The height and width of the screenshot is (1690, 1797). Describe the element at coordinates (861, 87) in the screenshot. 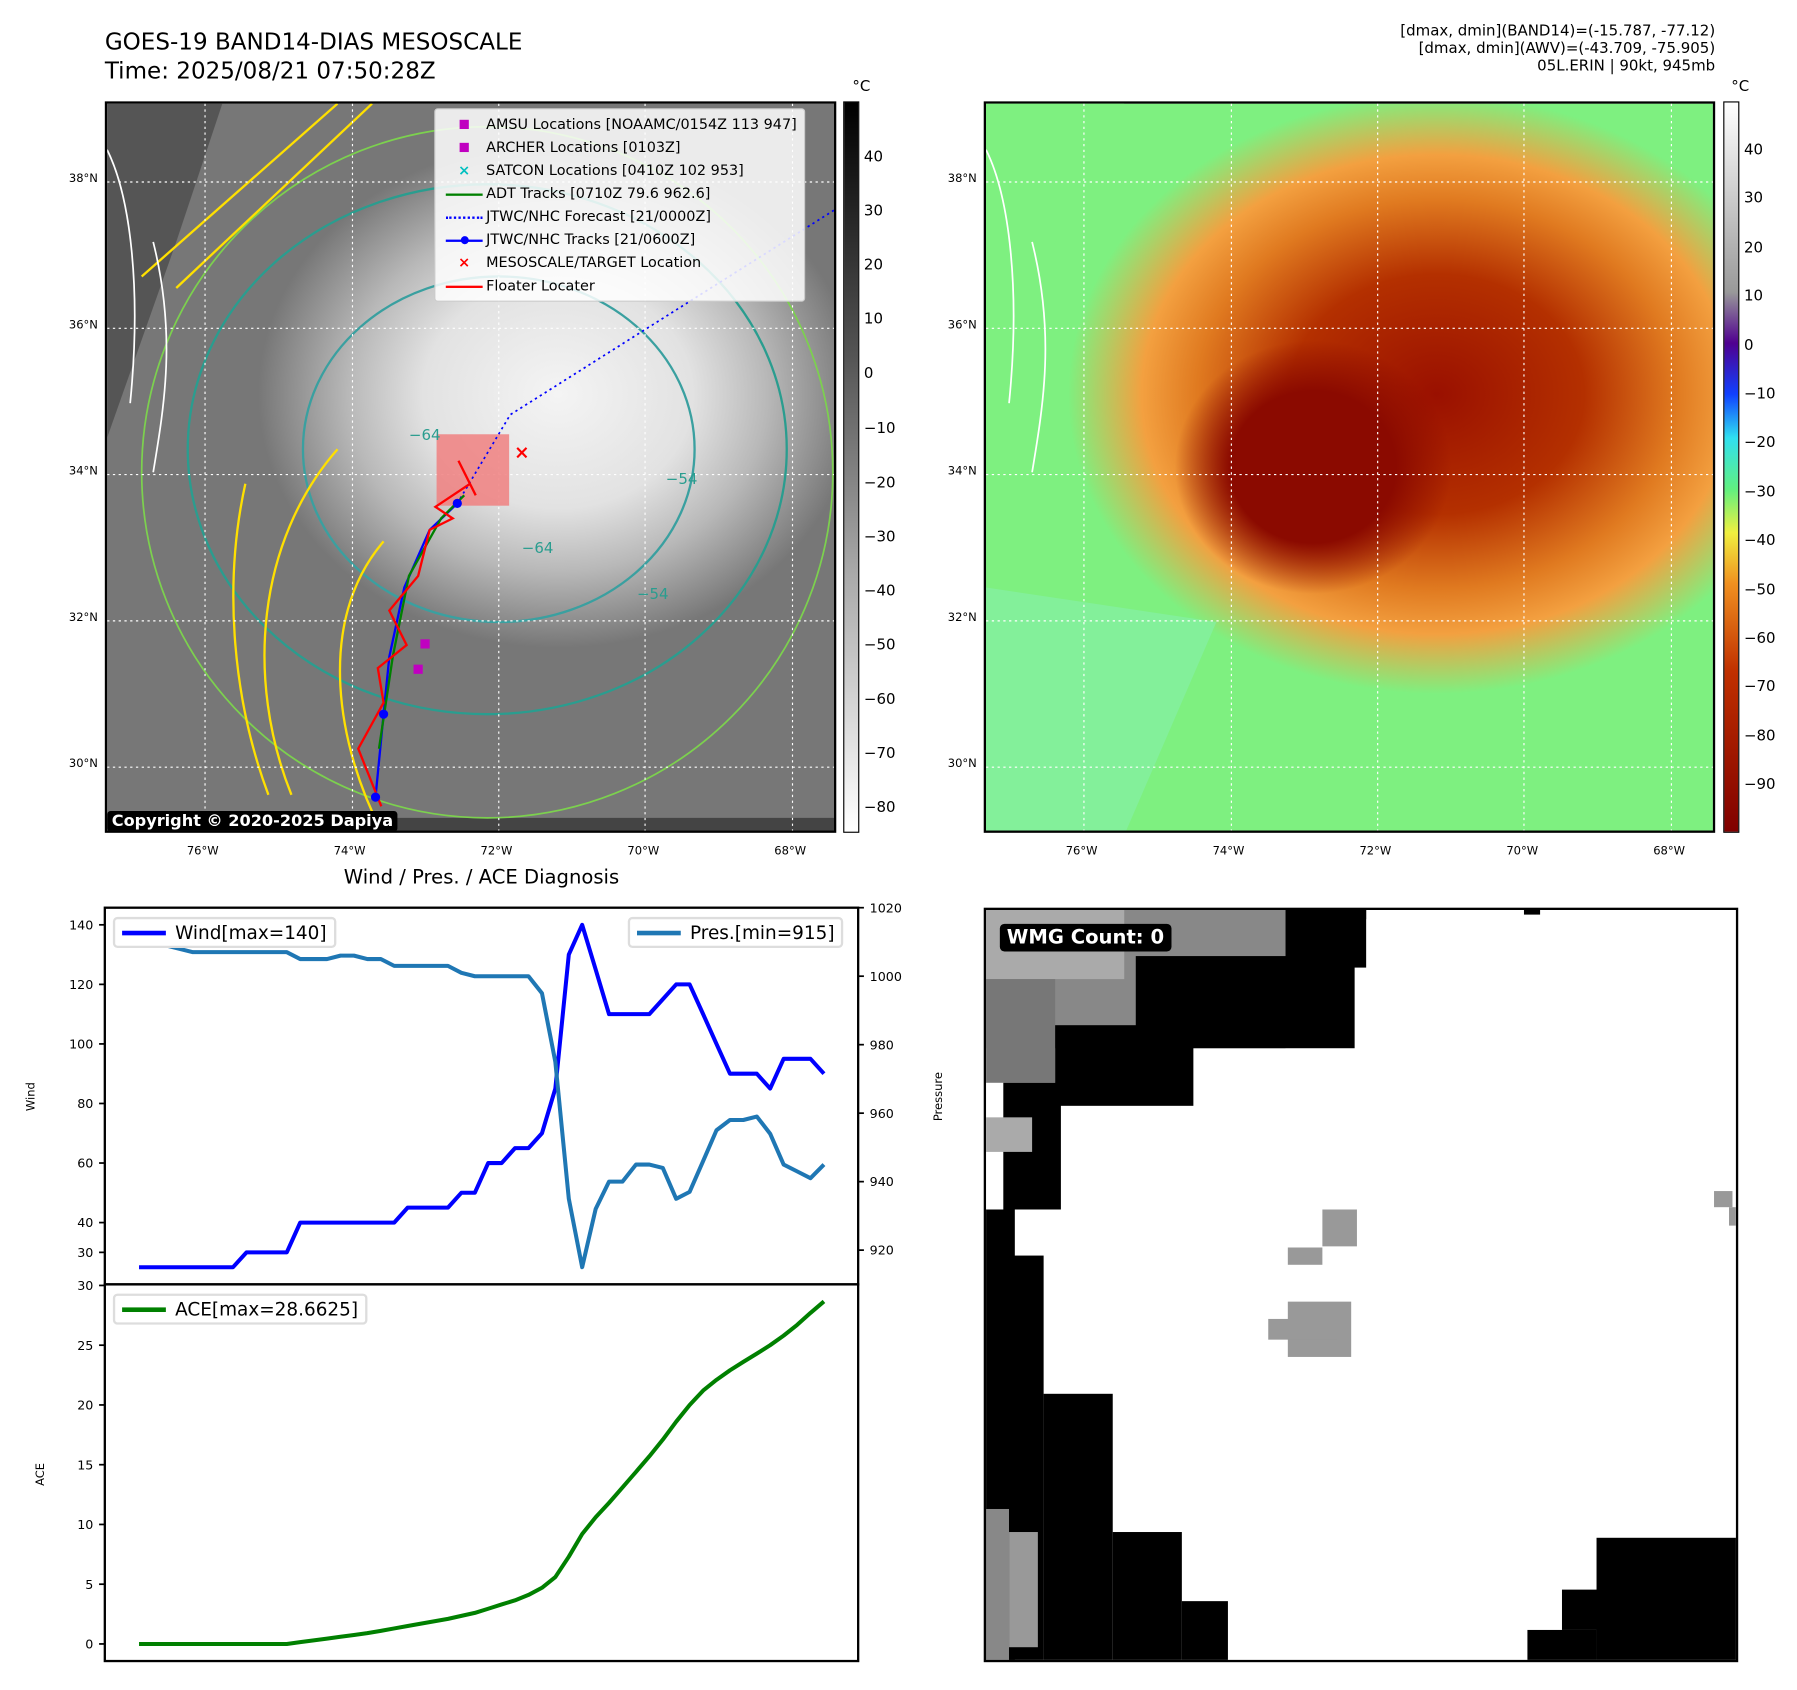

I see `cbar1-unit: °C` at that location.